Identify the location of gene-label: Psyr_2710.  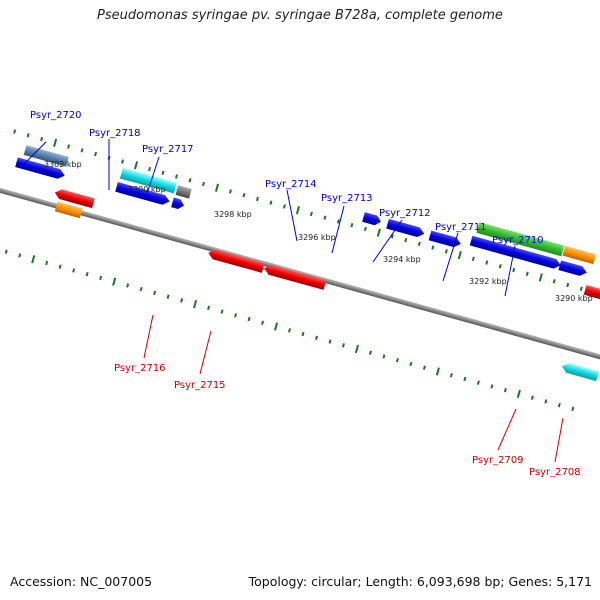
(518, 240).